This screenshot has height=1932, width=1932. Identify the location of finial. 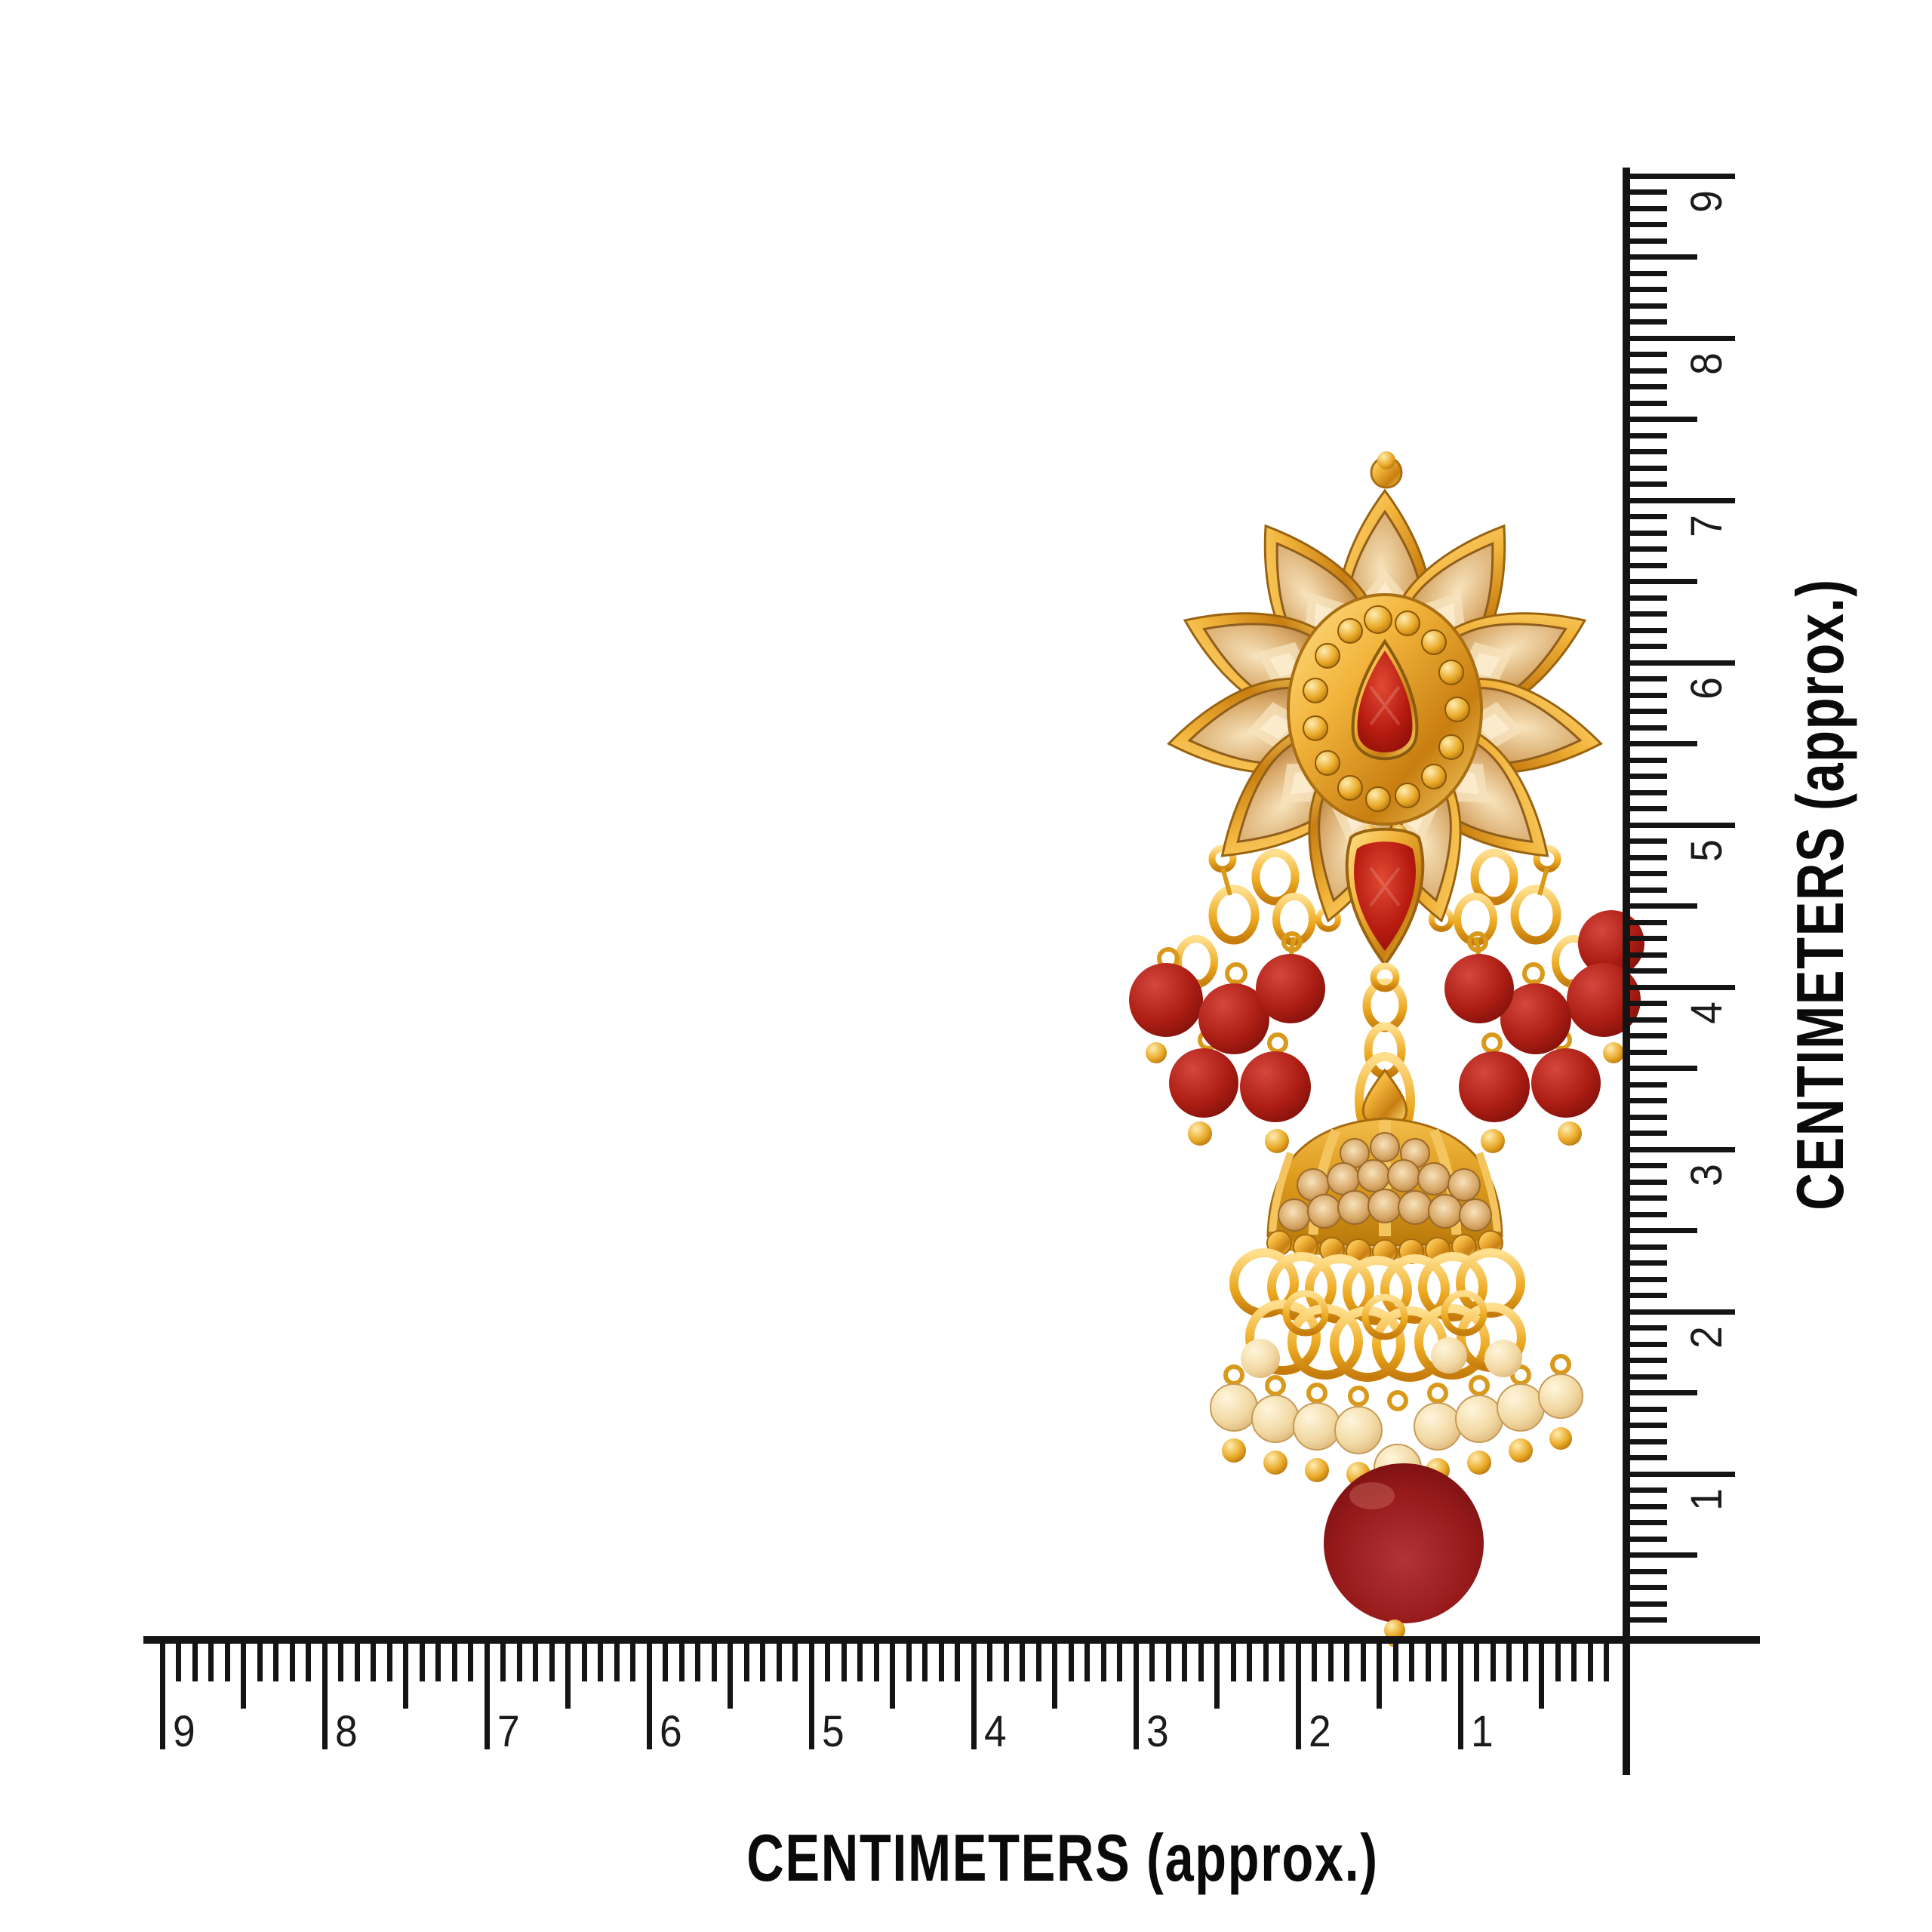
(1384, 1094).